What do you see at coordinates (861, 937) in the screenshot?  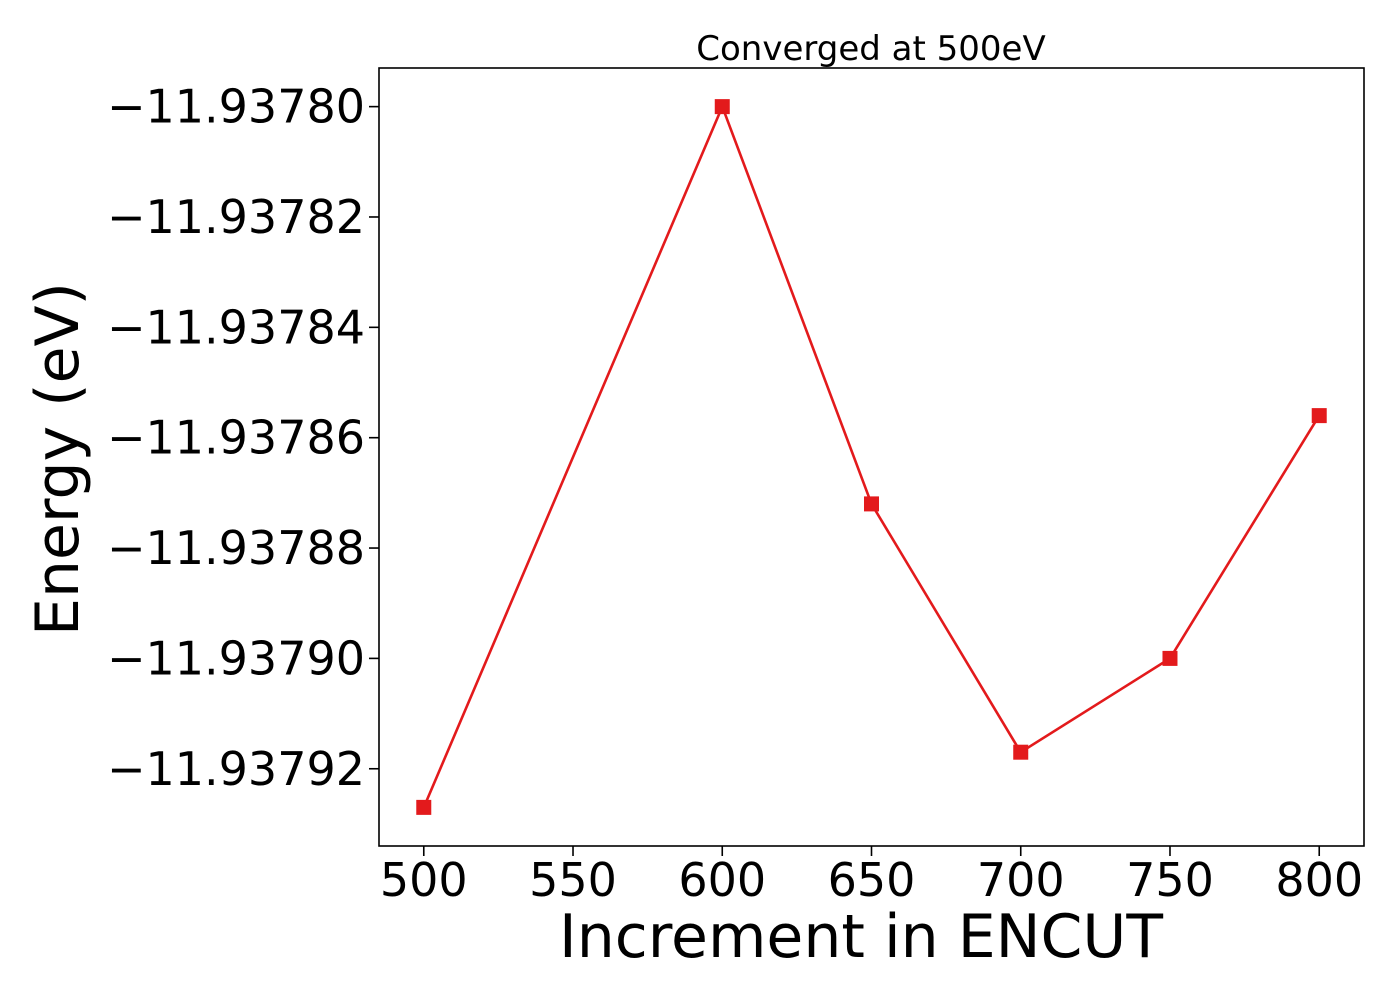 I see `x-axis-label: Increment in ENCUT` at bounding box center [861, 937].